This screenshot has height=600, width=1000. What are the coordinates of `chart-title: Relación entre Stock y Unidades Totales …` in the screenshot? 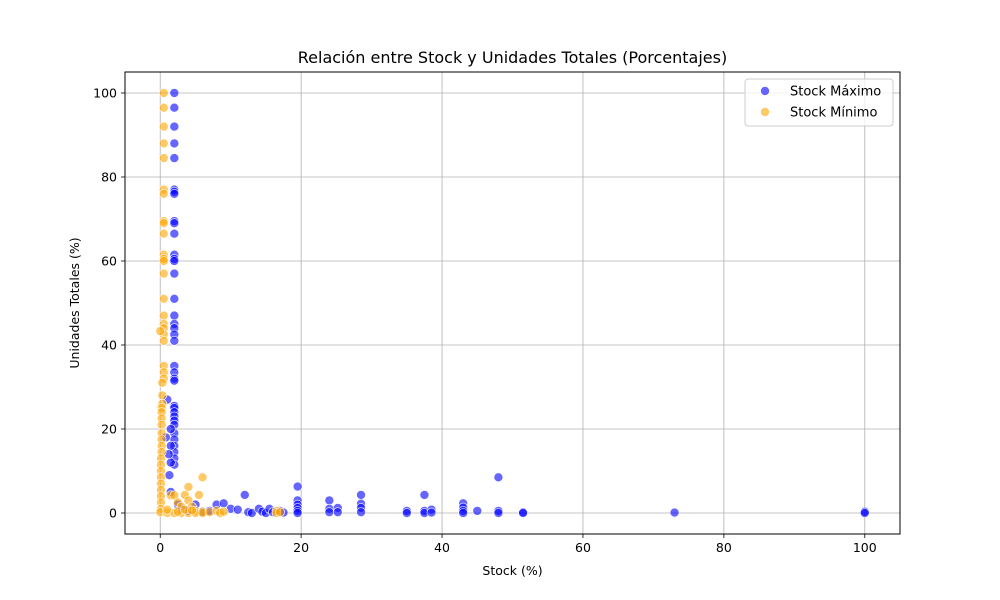 It's located at (512, 57).